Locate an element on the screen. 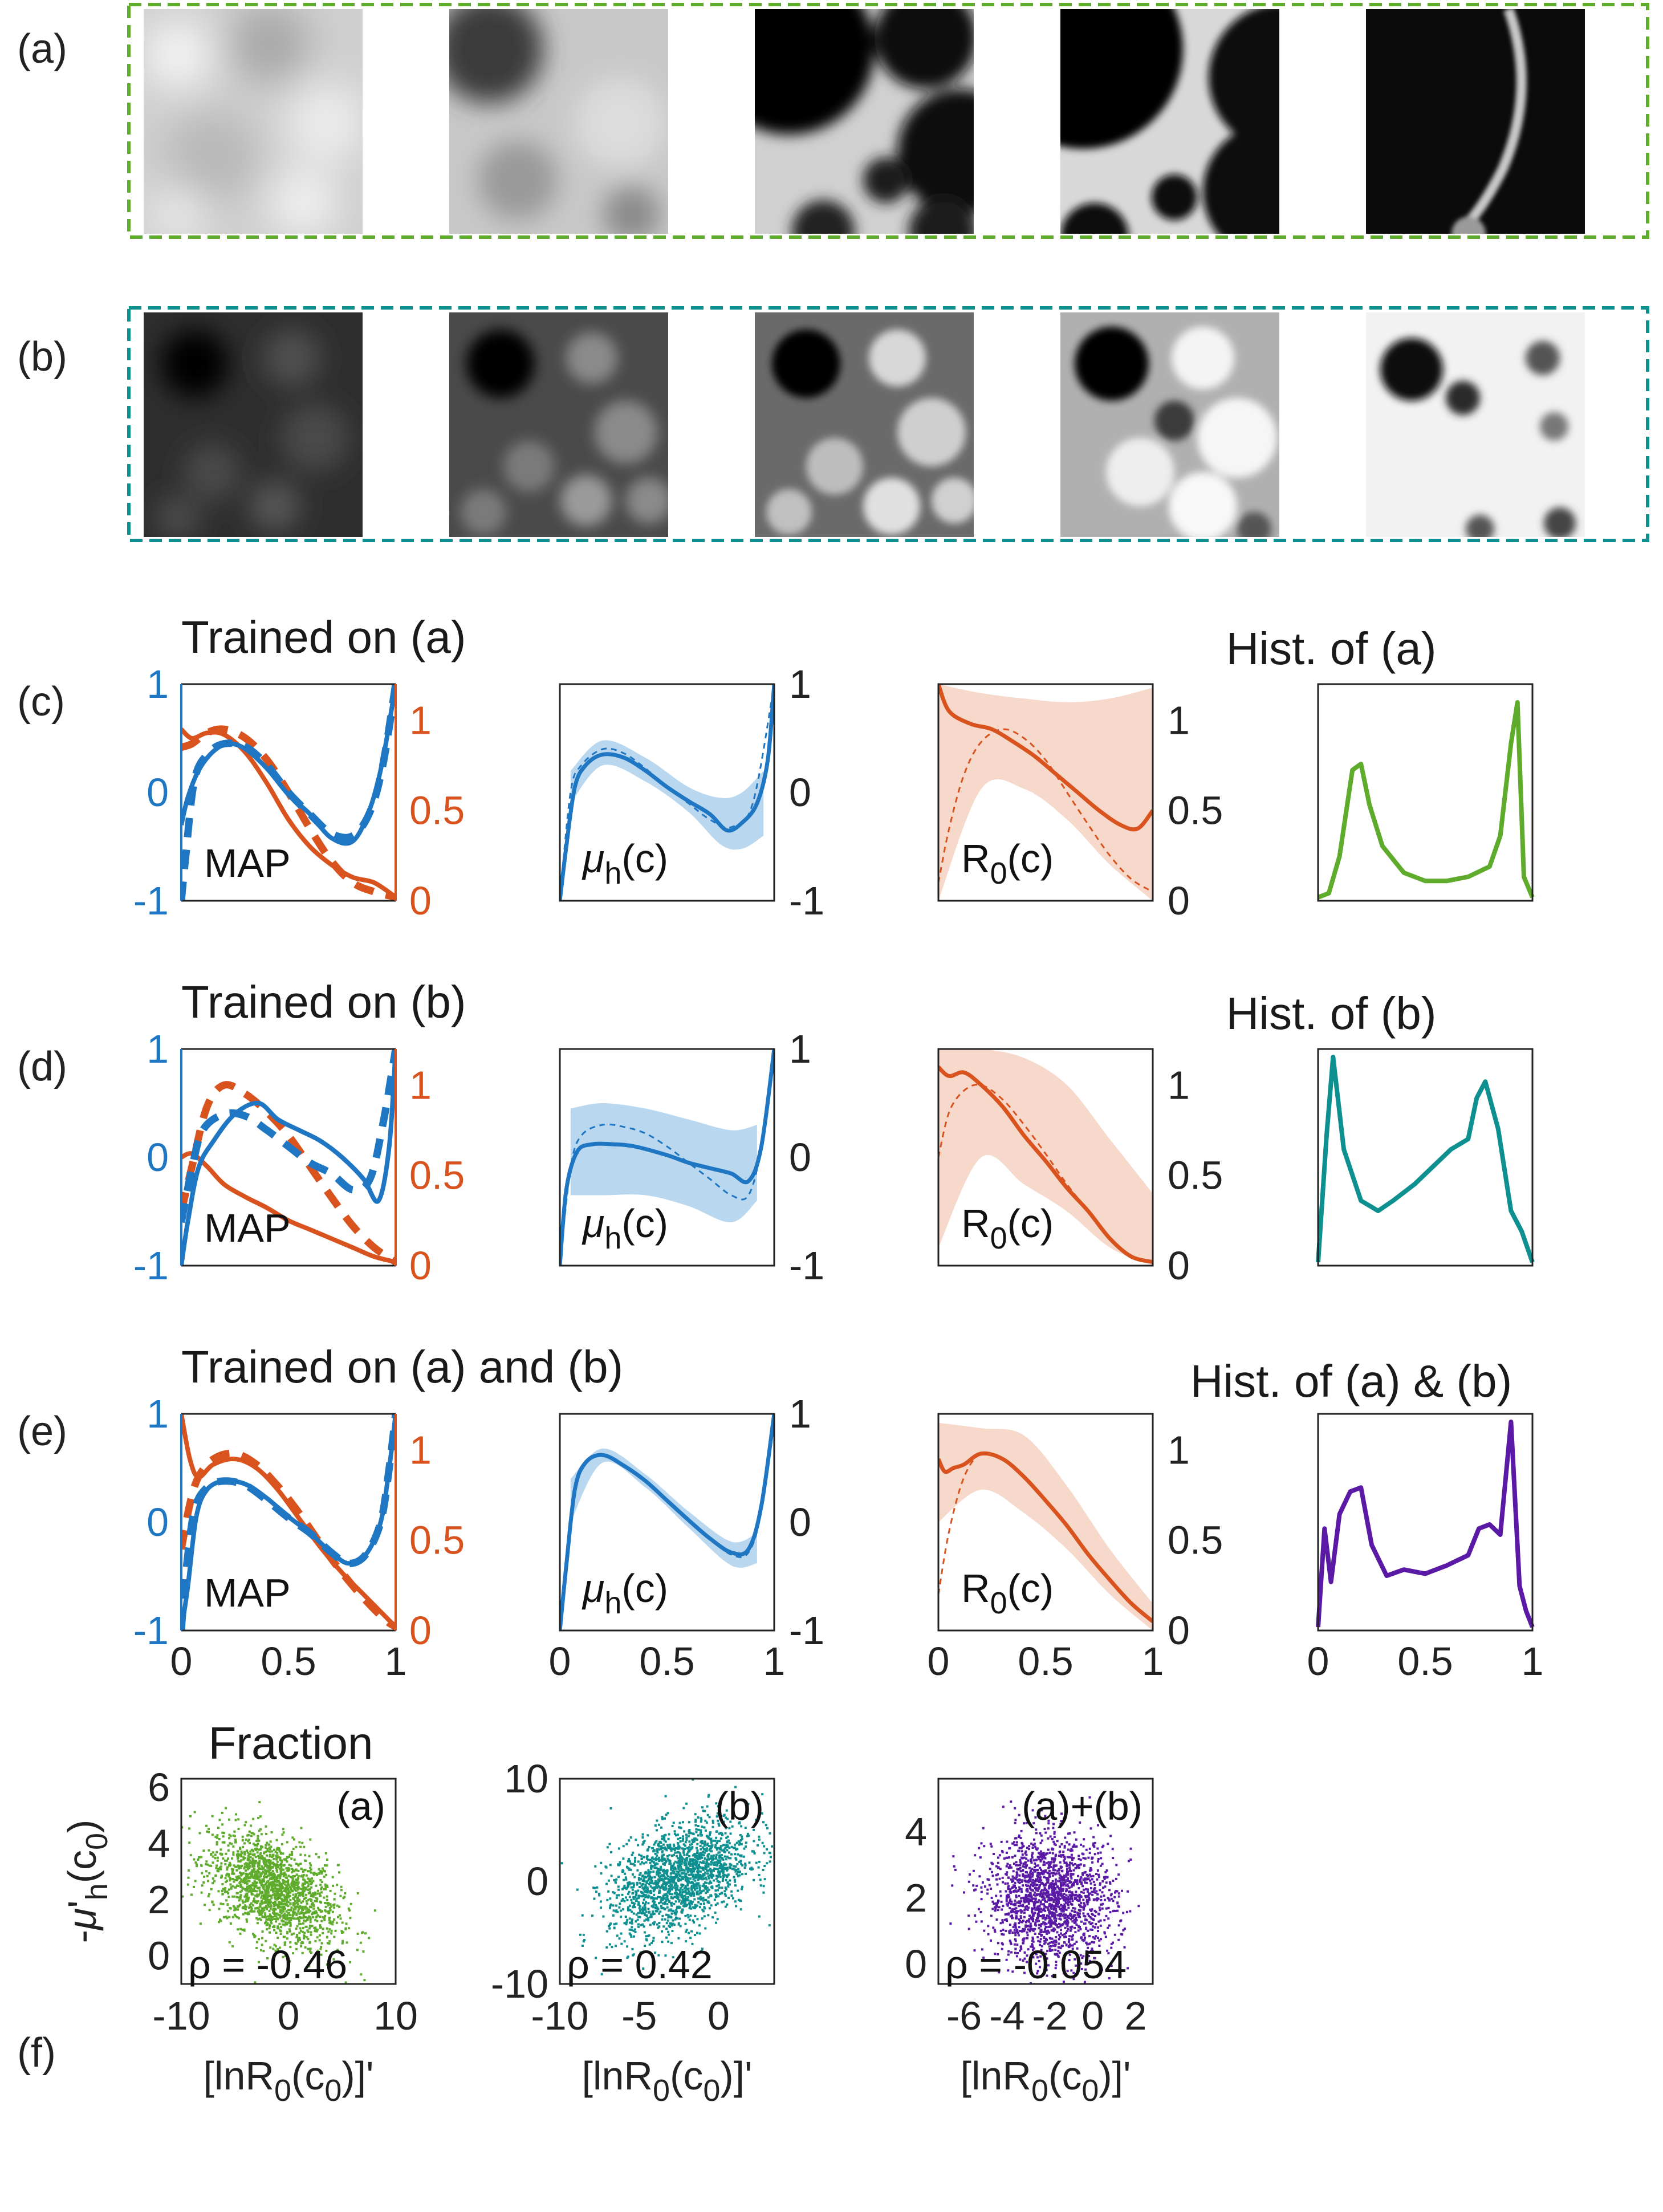 The image size is (1663, 2212). panel-label-e: (e) is located at coordinates (42, 1431).